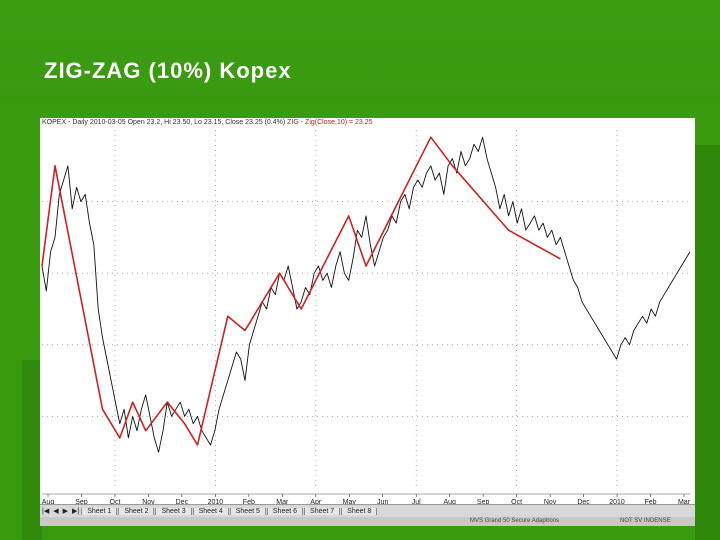 The height and width of the screenshot is (540, 720). What do you see at coordinates (282, 501) in the screenshot?
I see `x-tick-label-7: Mar` at bounding box center [282, 501].